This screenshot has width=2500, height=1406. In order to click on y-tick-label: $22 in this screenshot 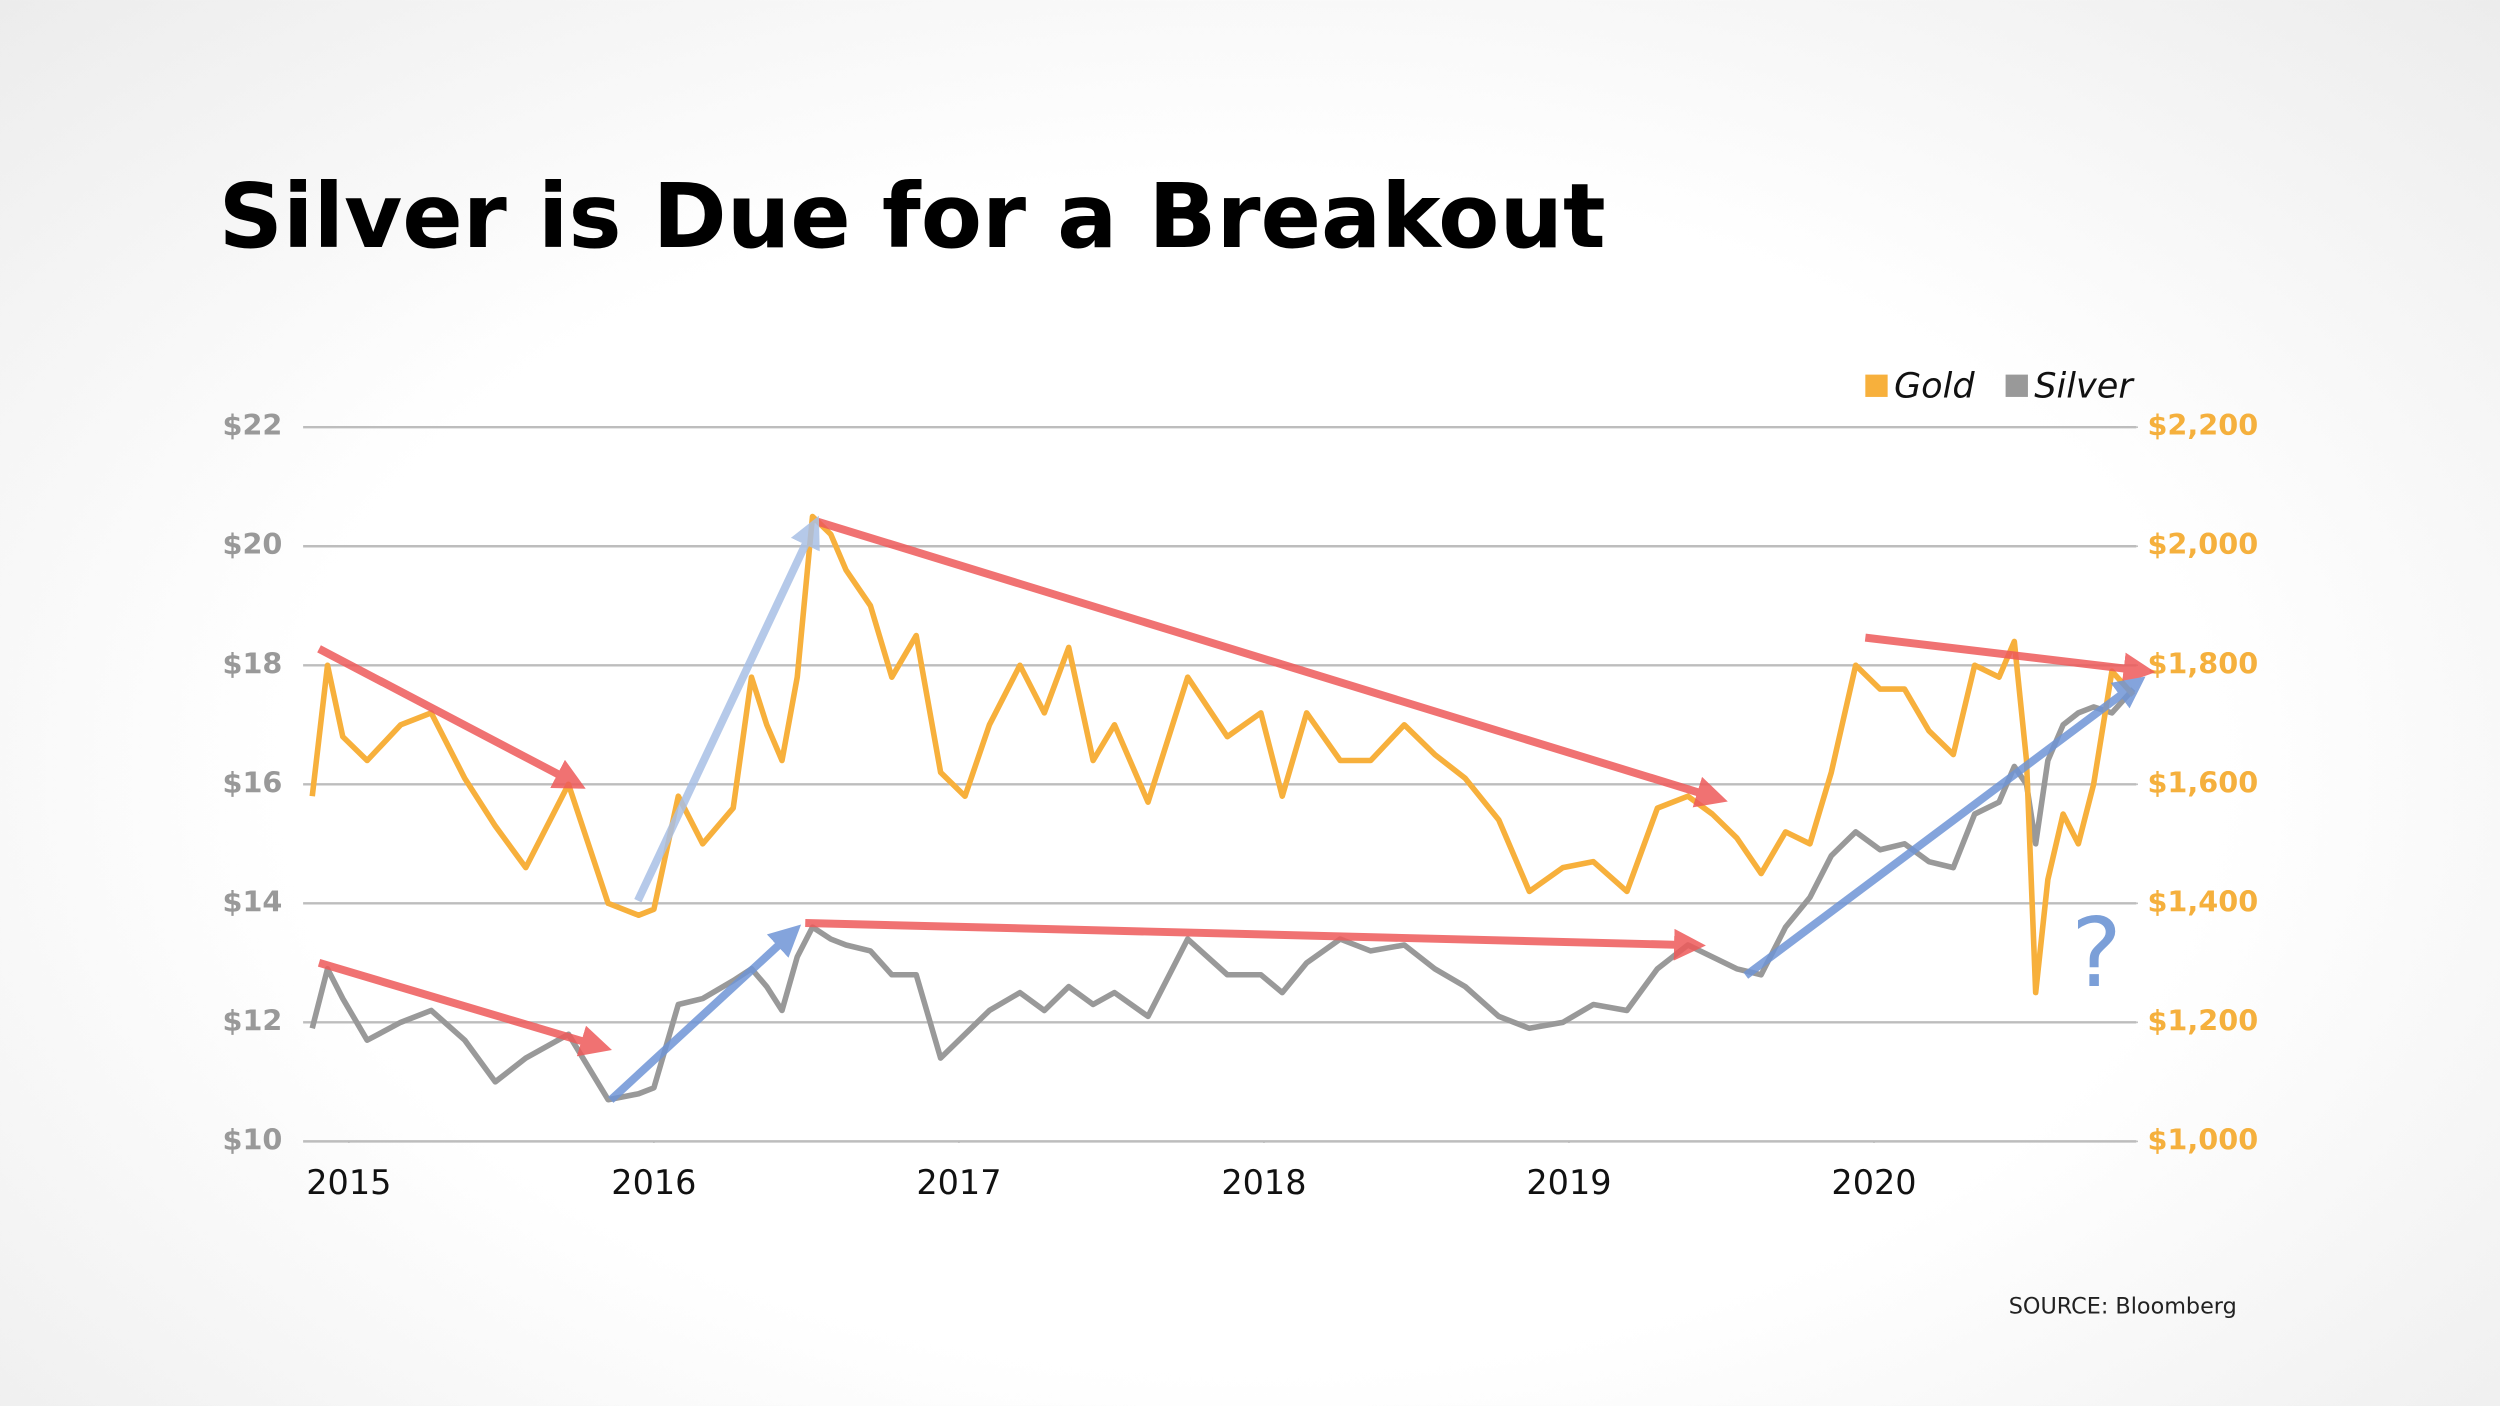, I will do `click(252, 425)`.